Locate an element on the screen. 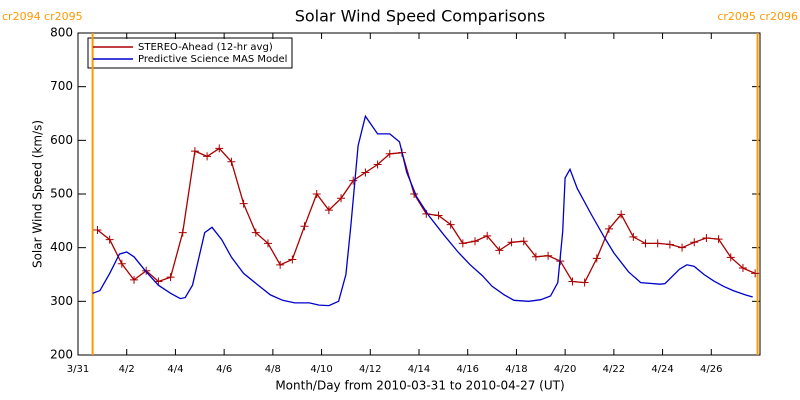 This screenshot has height=400, width=800. x-tick-label: 4/8 is located at coordinates (273, 369).